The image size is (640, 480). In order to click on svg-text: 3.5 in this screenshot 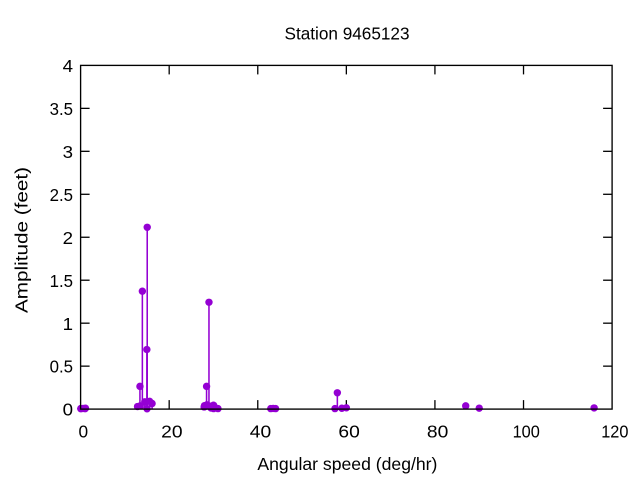, I will do `click(62, 109)`.